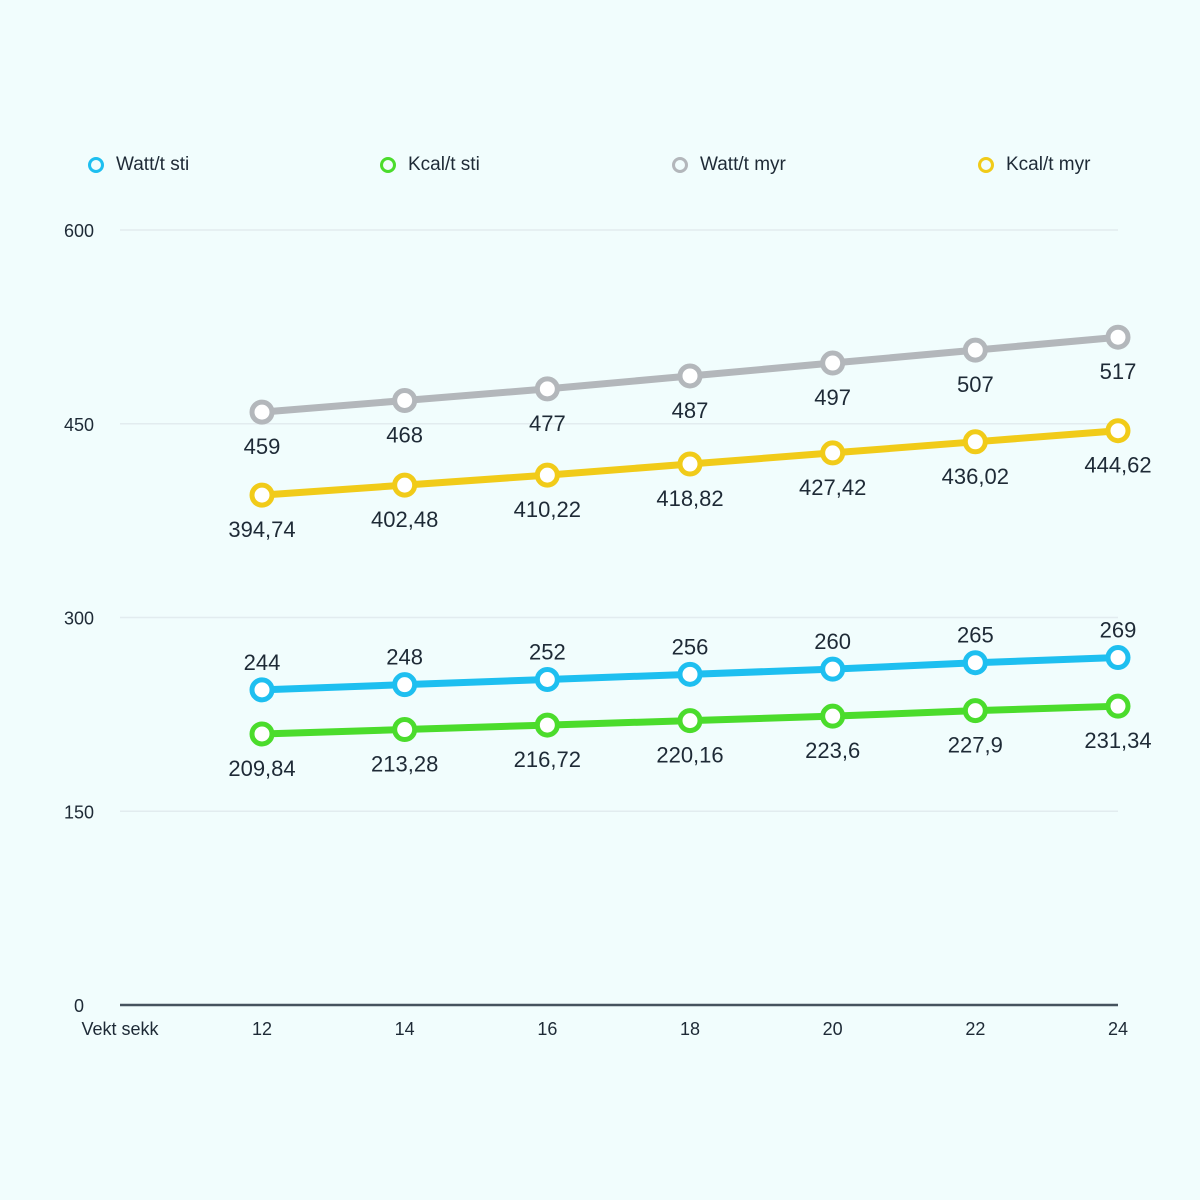  I want to click on y-tick-label: 0, so click(79, 1006).